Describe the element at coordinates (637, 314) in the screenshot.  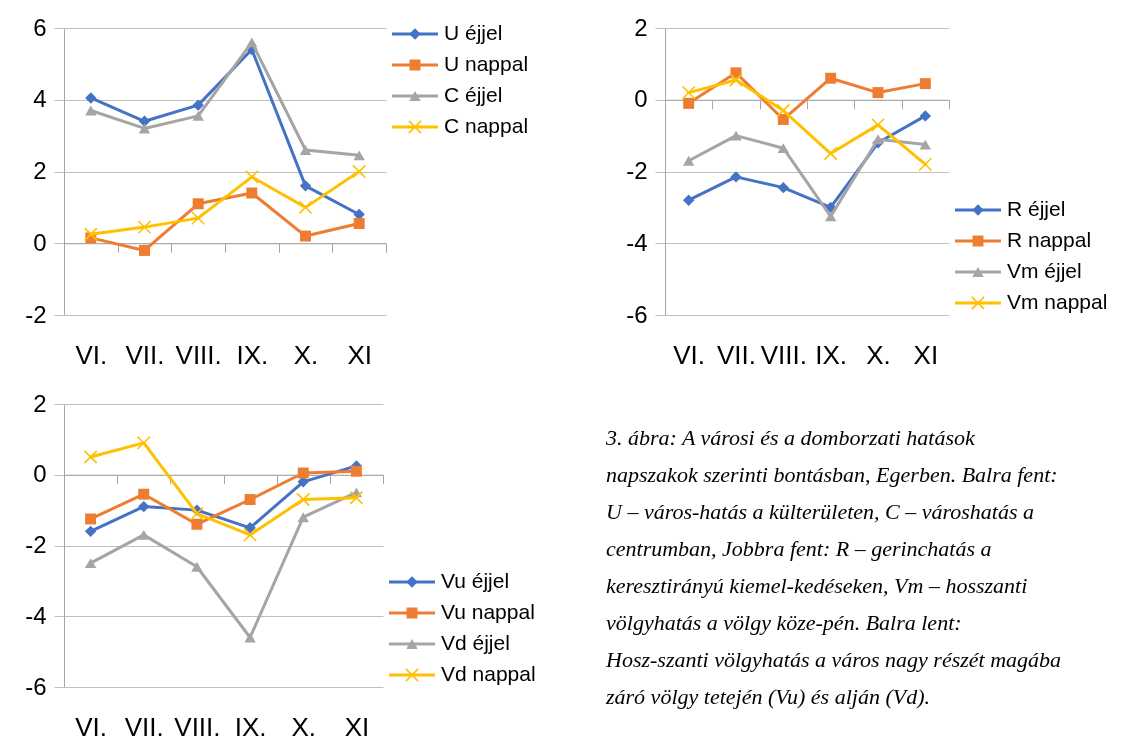
I see `y-tick-label: -6` at that location.